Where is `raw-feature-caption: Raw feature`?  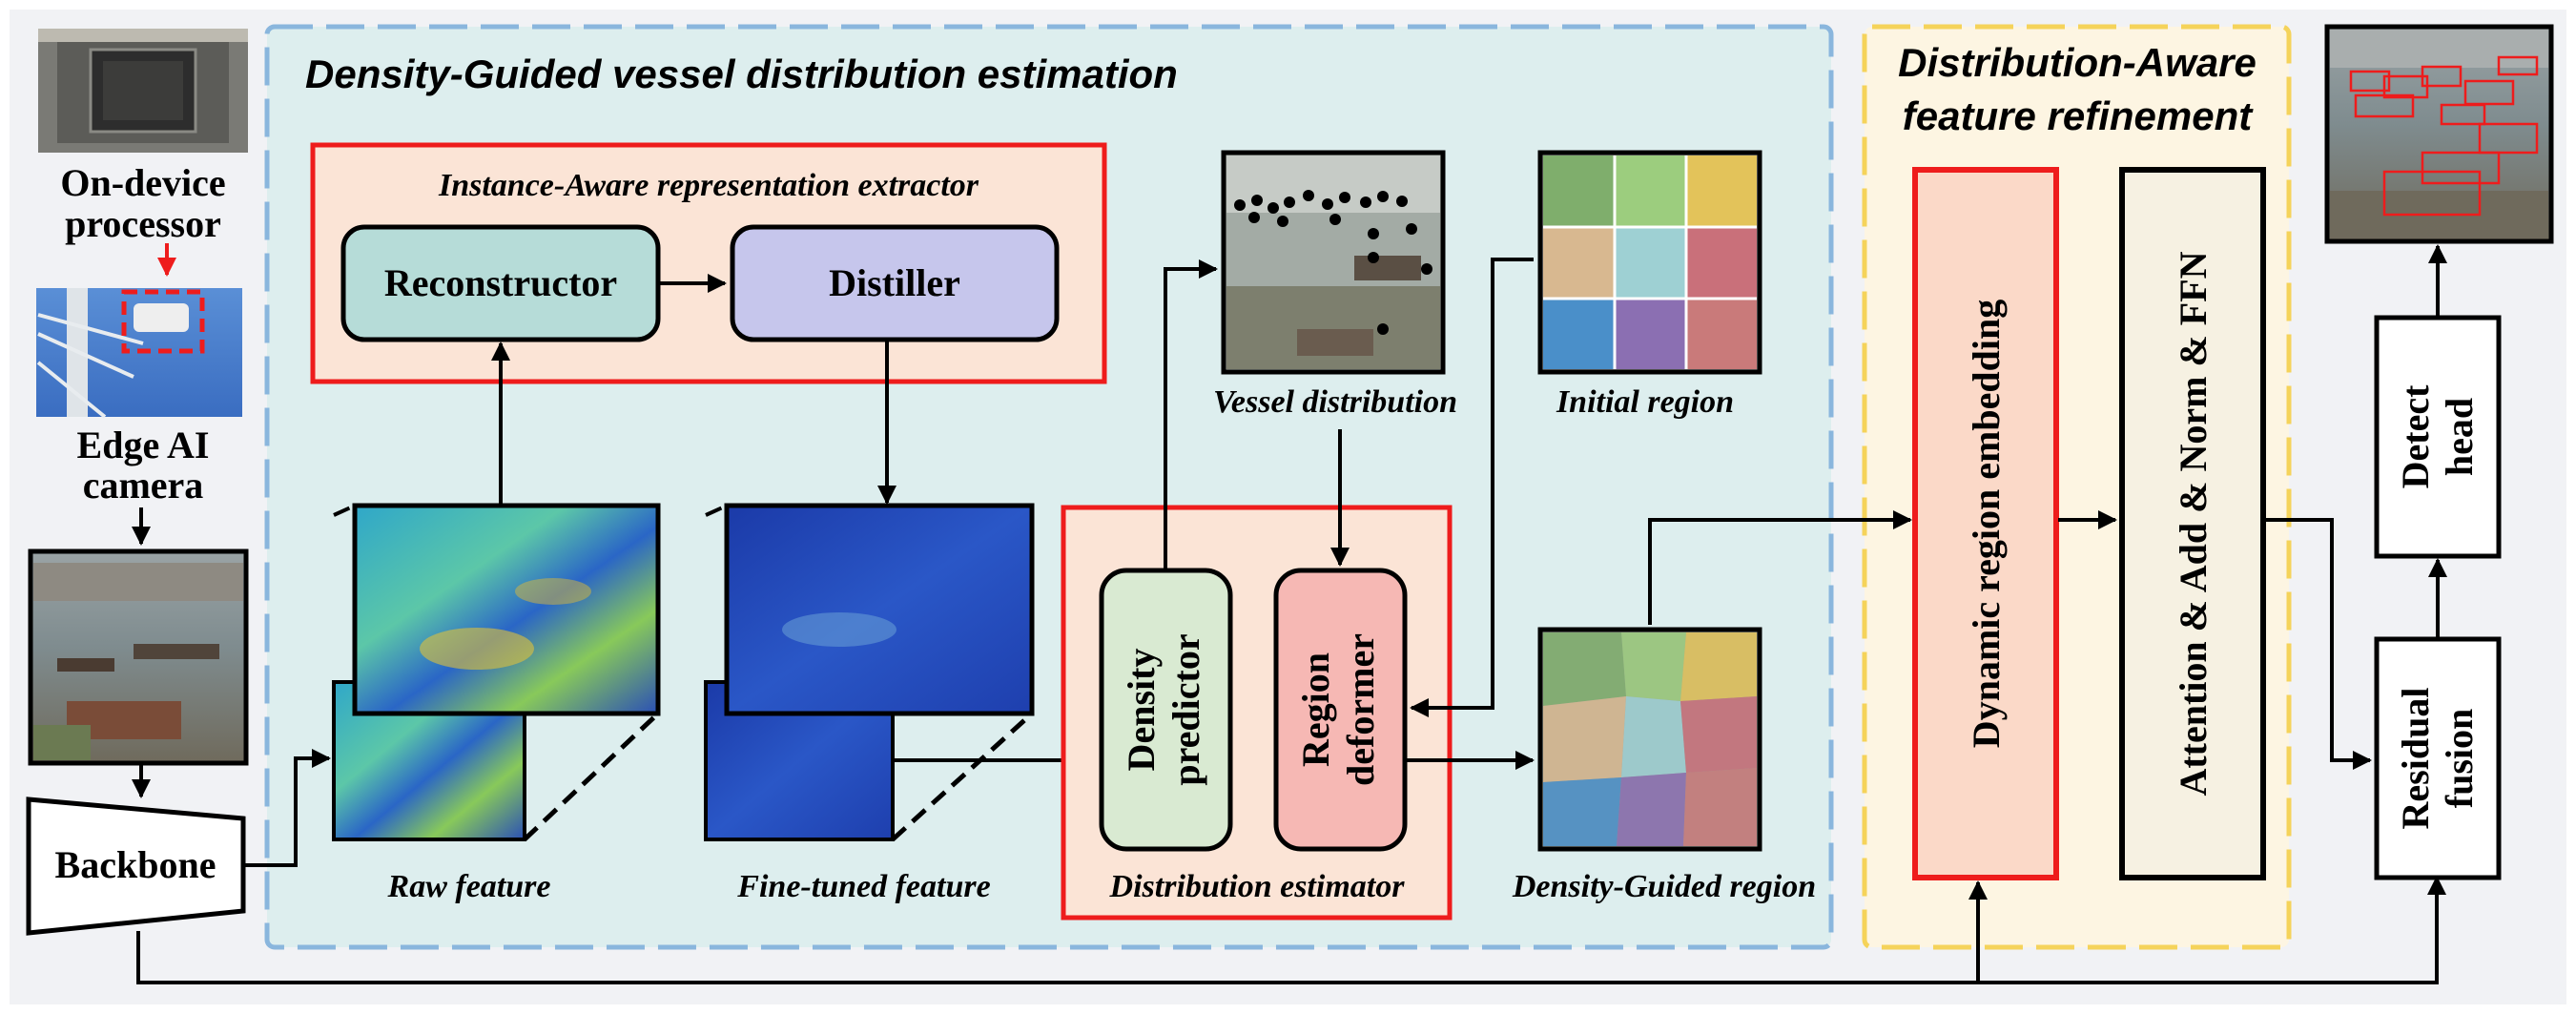 raw-feature-caption: Raw feature is located at coordinates (469, 886).